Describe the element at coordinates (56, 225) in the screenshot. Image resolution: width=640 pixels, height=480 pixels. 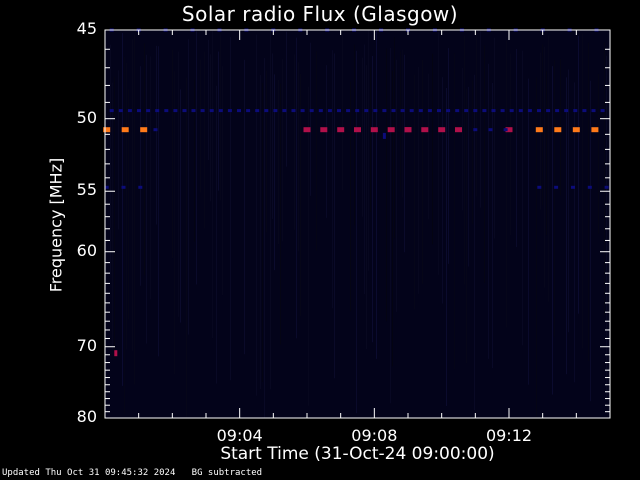
I see `y-axis-label: Frequency [MHz]` at that location.